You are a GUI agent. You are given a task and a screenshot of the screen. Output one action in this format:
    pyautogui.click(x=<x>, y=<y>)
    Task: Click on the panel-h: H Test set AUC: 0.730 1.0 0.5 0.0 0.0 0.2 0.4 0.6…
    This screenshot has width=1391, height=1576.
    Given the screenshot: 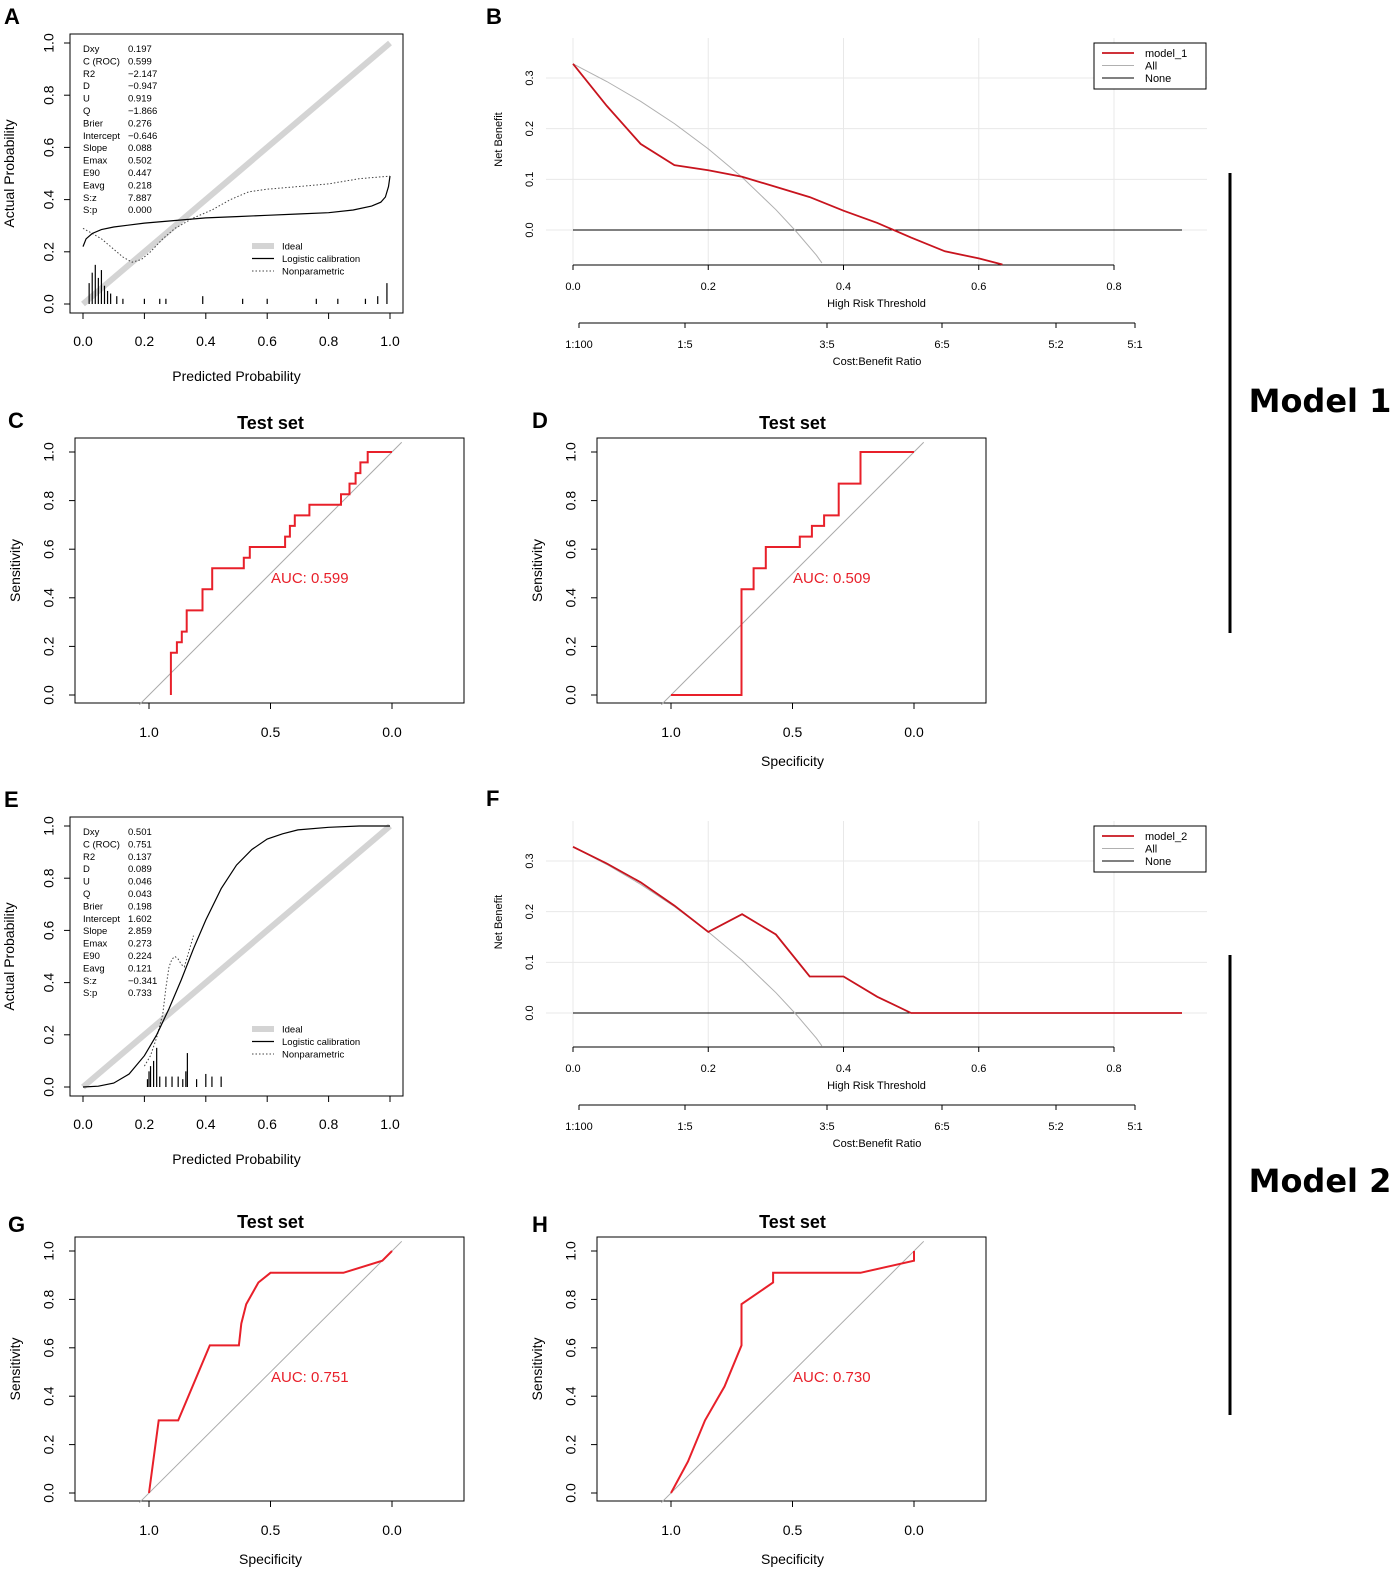 What is the action you would take?
    pyautogui.click(x=758, y=1389)
    